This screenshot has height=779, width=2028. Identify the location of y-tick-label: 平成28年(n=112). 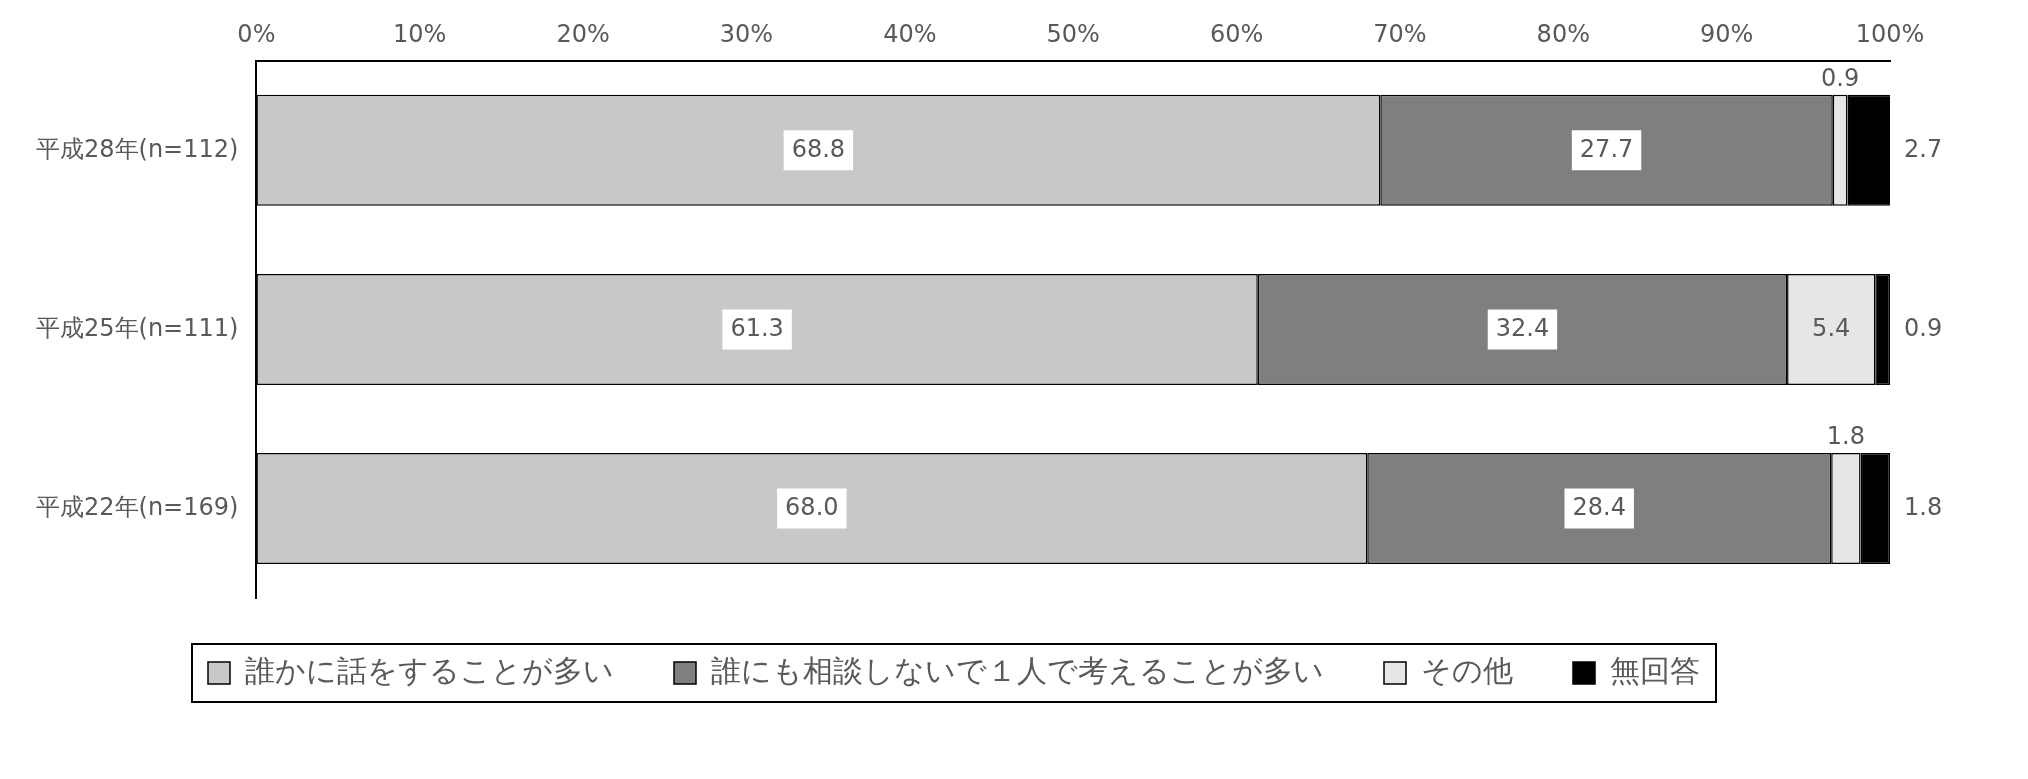
(137, 148).